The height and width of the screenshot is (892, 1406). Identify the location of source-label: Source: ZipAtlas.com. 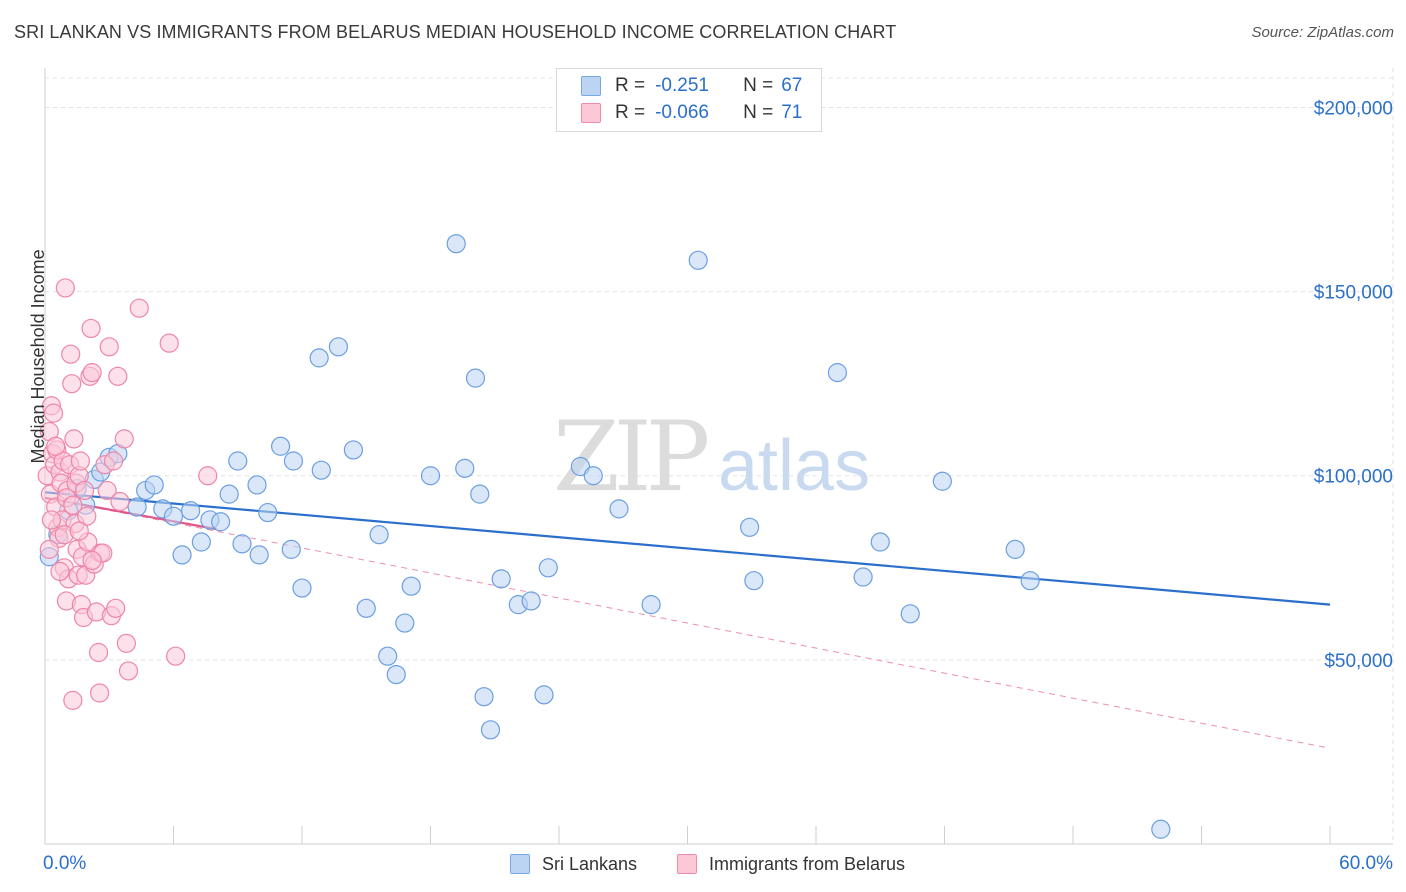
(1322, 32).